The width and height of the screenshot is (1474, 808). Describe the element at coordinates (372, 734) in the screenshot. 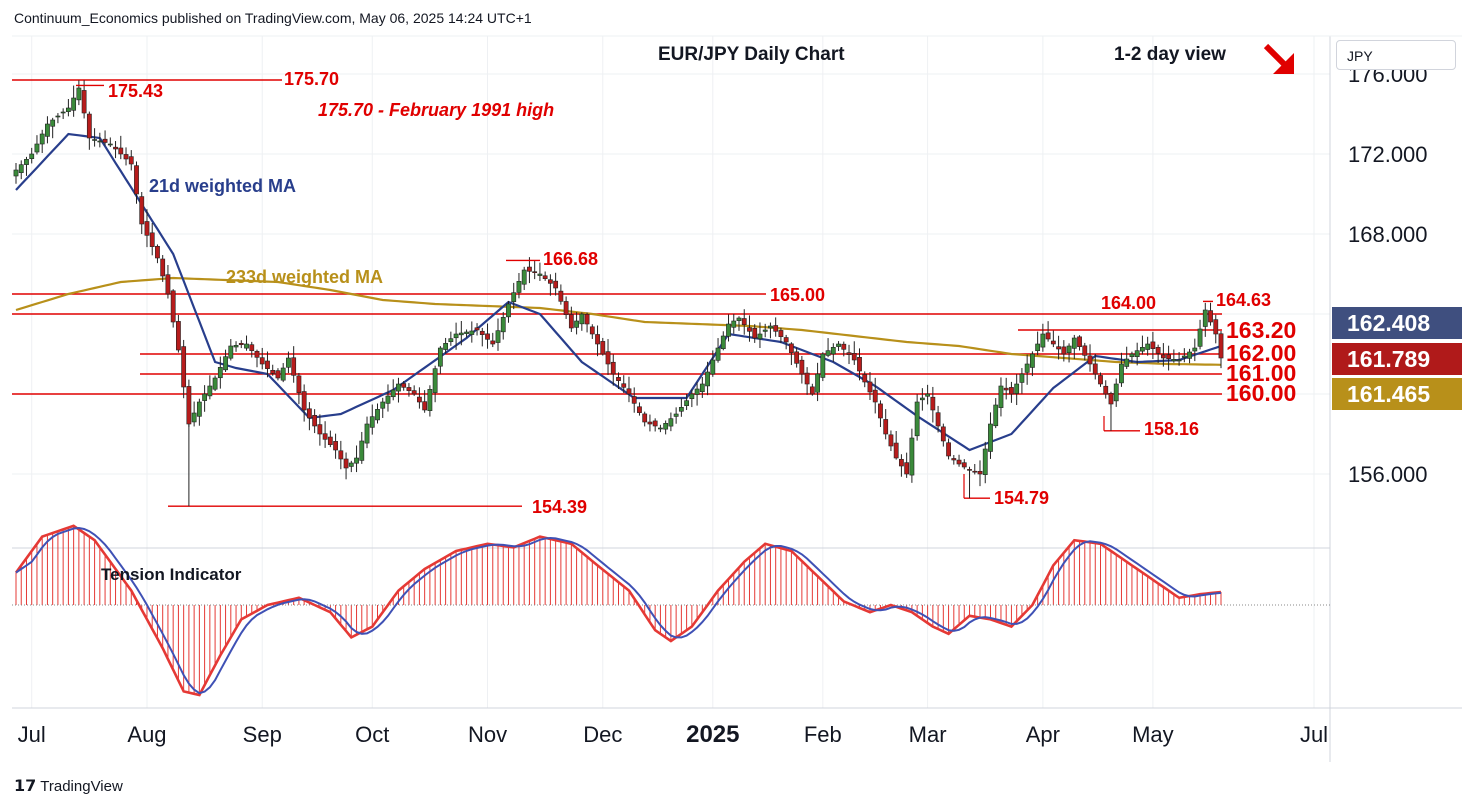

I see `x-tick-label: Oct` at that location.